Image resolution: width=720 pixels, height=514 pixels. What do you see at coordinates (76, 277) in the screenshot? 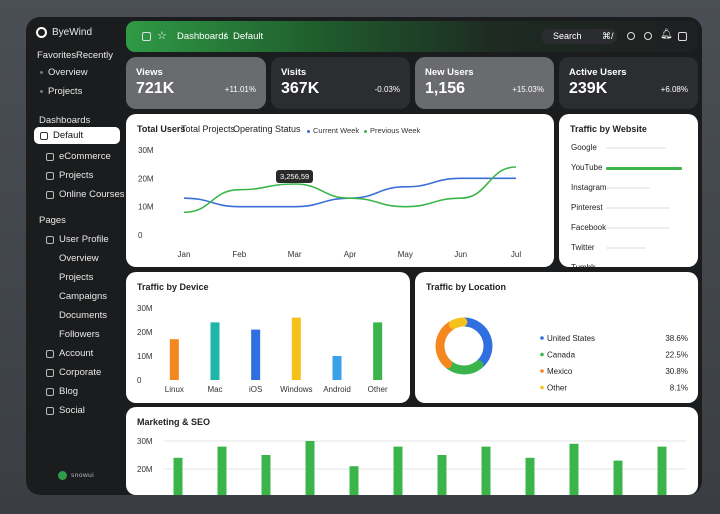
I see `sidebar-subitem-projects: Projects` at bounding box center [76, 277].